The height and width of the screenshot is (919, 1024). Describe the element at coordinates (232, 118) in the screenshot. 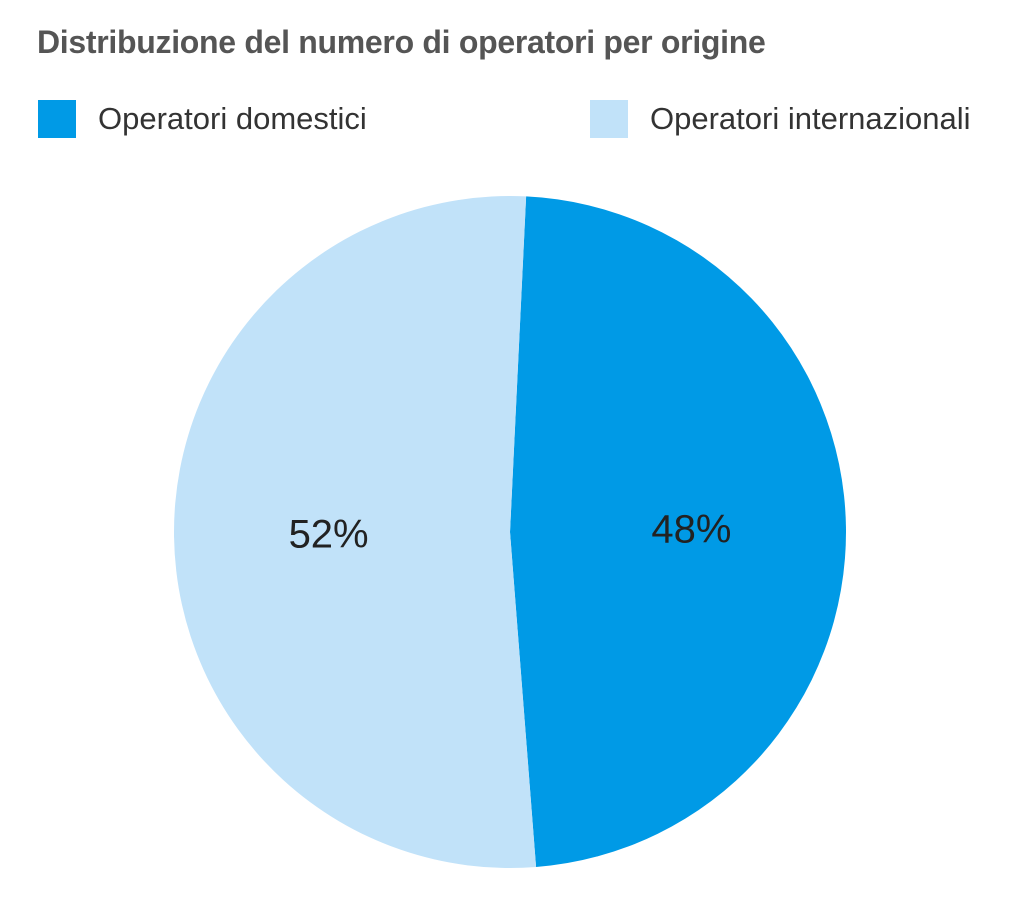

I see `legend-label-operatori-domestici: Operatori domestici` at that location.